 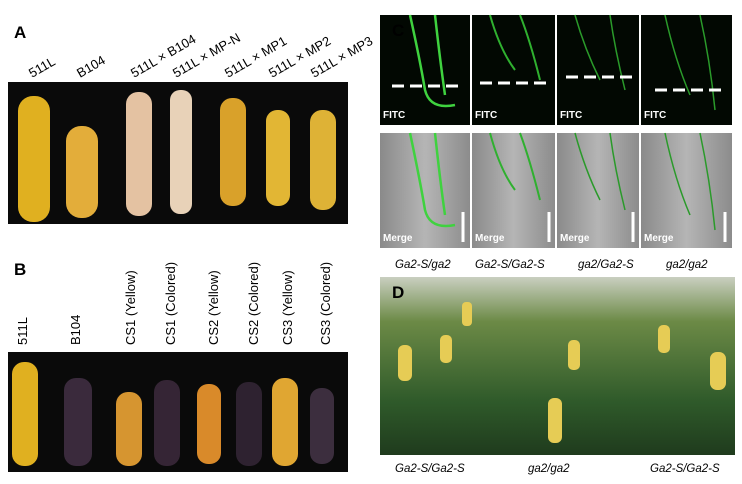 I want to click on sample-label: CS2 (Yellow), so click(x=213, y=307).